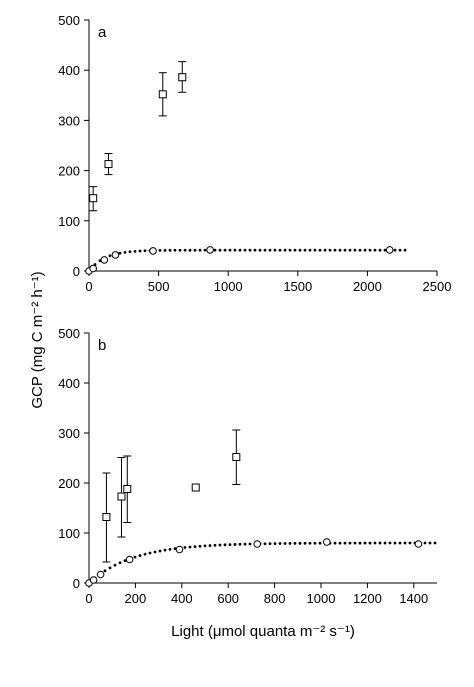 The height and width of the screenshot is (687, 474). Describe the element at coordinates (367, 286) in the screenshot. I see `x-tick-label: 2000` at that location.